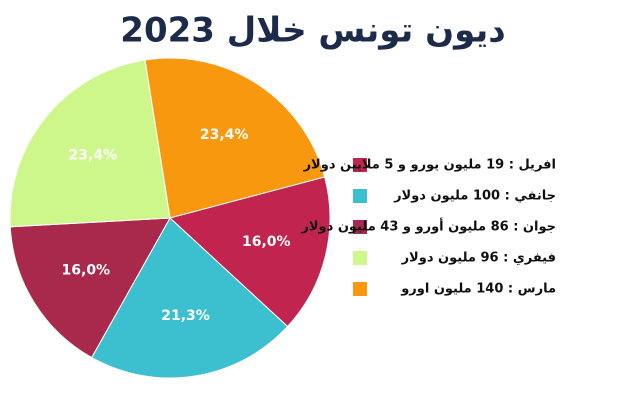  What do you see at coordinates (312, 31) in the screenshot?
I see `chart-title: ديون تونس خلال 2023` at bounding box center [312, 31].